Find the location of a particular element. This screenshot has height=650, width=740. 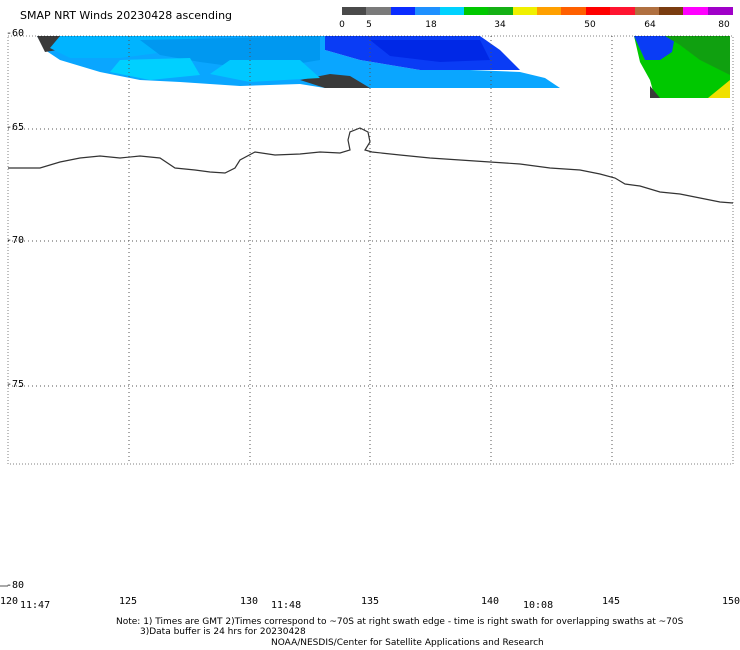

colorbar-label: 50 is located at coordinates (590, 25).